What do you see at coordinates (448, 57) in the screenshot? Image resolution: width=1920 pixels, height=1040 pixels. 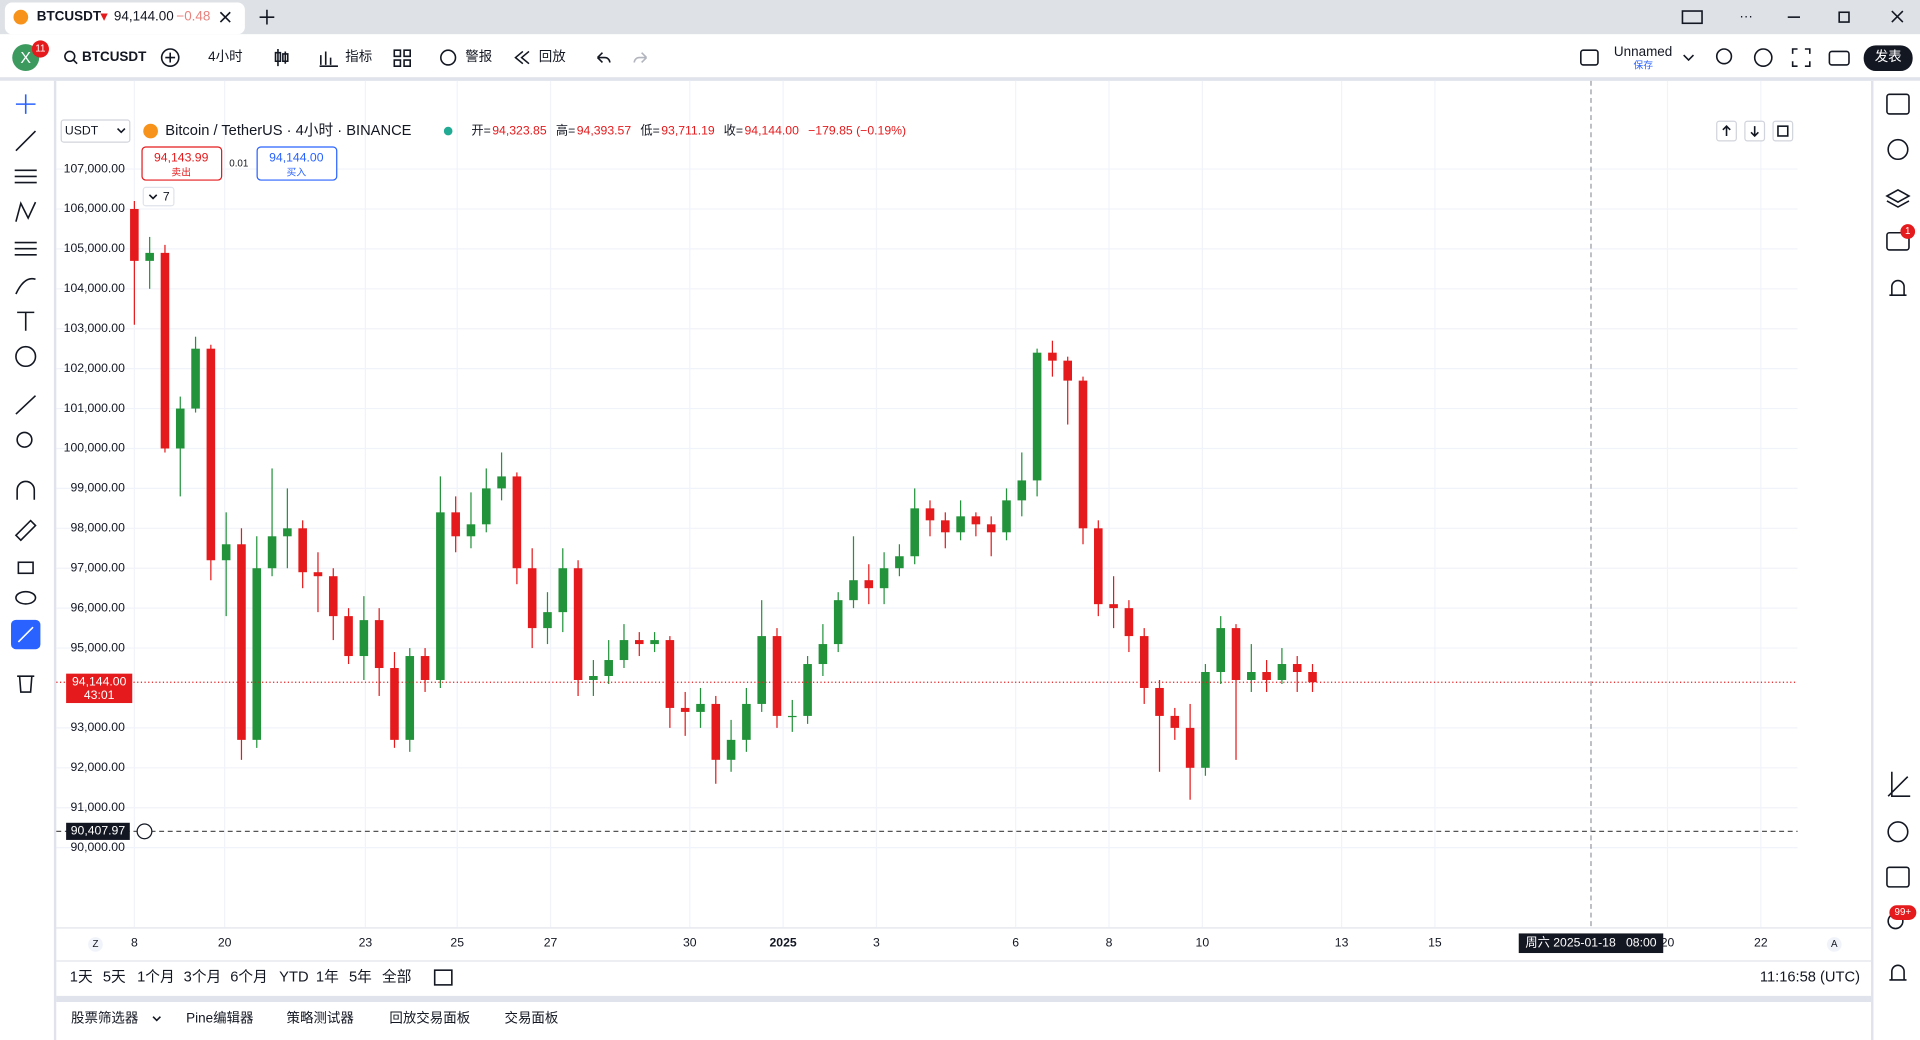 I see `alert-icon` at bounding box center [448, 57].